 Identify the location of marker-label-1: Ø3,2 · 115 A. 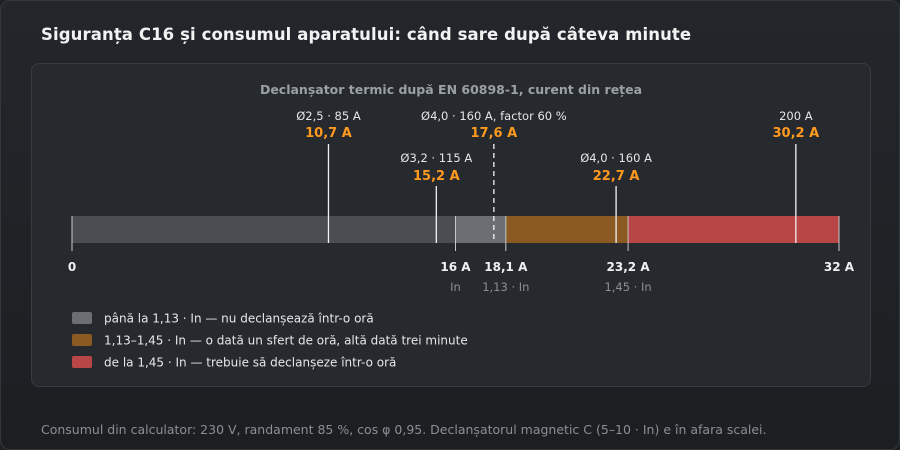
(436, 158).